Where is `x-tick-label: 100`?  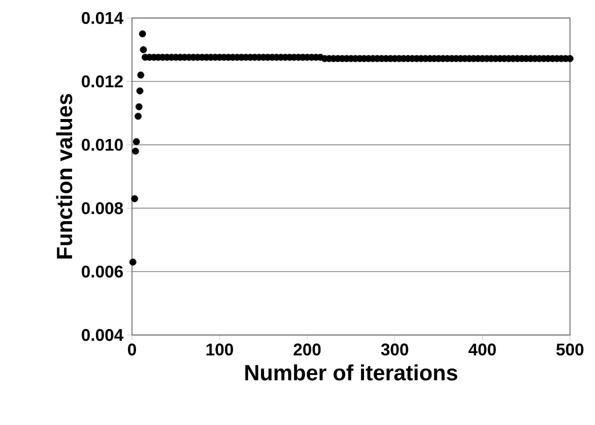 x-tick-label: 100 is located at coordinates (220, 350).